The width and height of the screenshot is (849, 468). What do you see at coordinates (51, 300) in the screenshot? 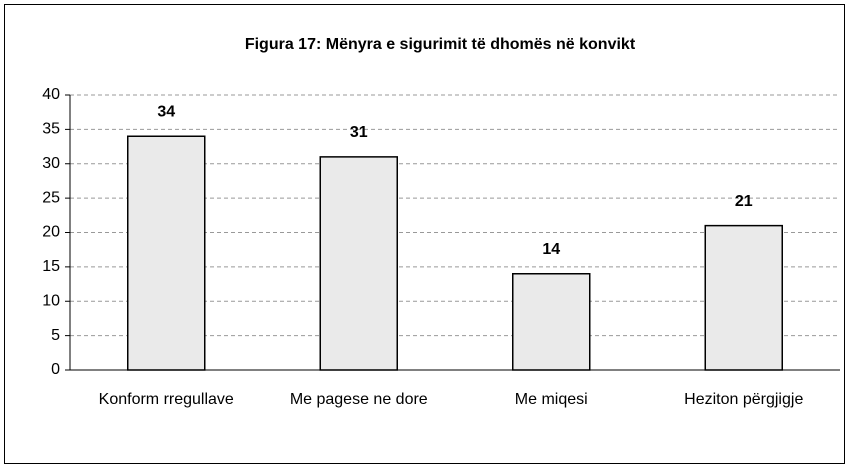
I see `y-tick-label: 10` at bounding box center [51, 300].